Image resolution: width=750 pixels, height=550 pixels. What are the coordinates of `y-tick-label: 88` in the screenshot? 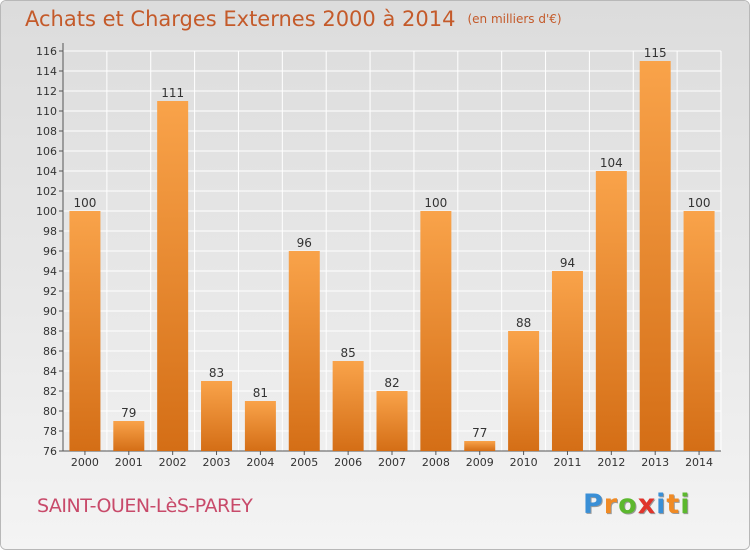 It's located at (50, 331).